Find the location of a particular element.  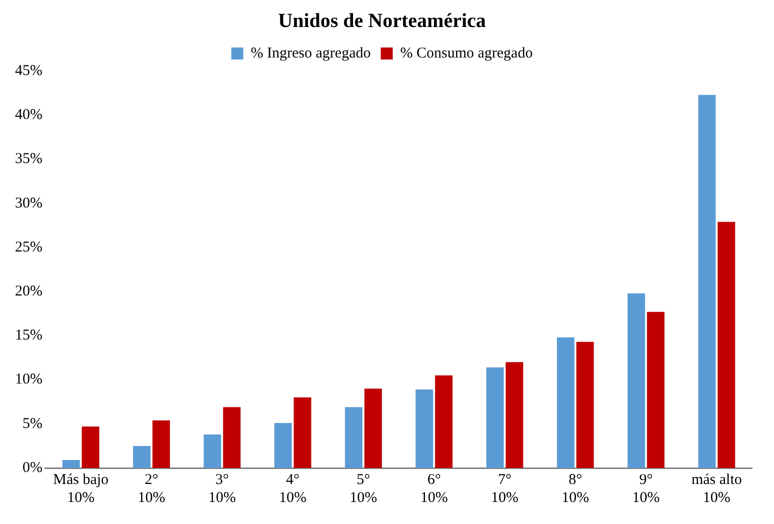

y-tick-label: 20% is located at coordinates (28, 291).